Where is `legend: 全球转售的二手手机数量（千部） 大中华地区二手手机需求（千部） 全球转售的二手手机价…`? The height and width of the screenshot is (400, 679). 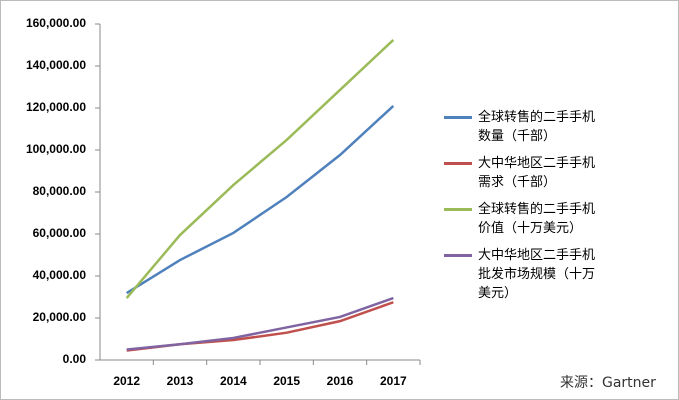 legend: 全球转售的二手手机数量（千部） 大中华地区二手手机需求（千部） 全球转售的二手手机价… is located at coordinates (524, 209).